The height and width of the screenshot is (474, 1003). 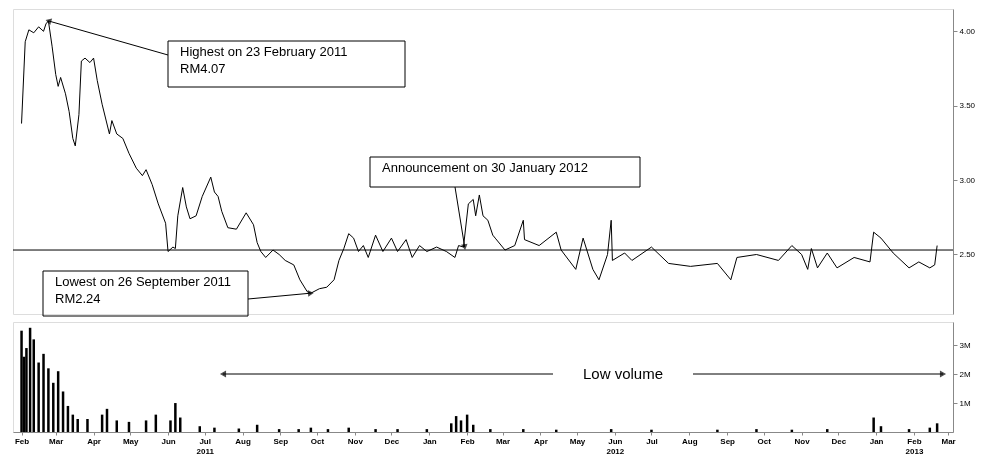 I want to click on y-tick-label: 1M, so click(x=965, y=403).